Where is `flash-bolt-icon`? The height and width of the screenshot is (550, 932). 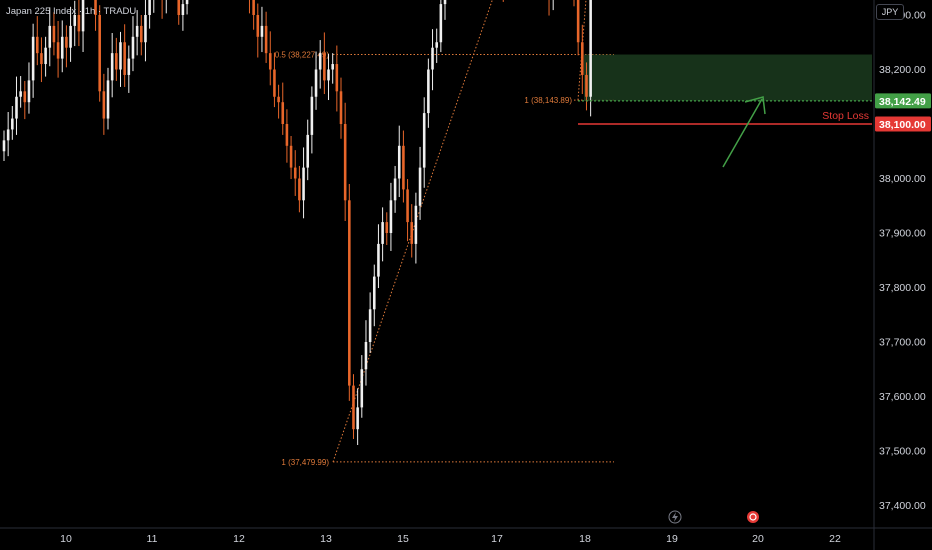 flash-bolt-icon is located at coordinates (675, 517).